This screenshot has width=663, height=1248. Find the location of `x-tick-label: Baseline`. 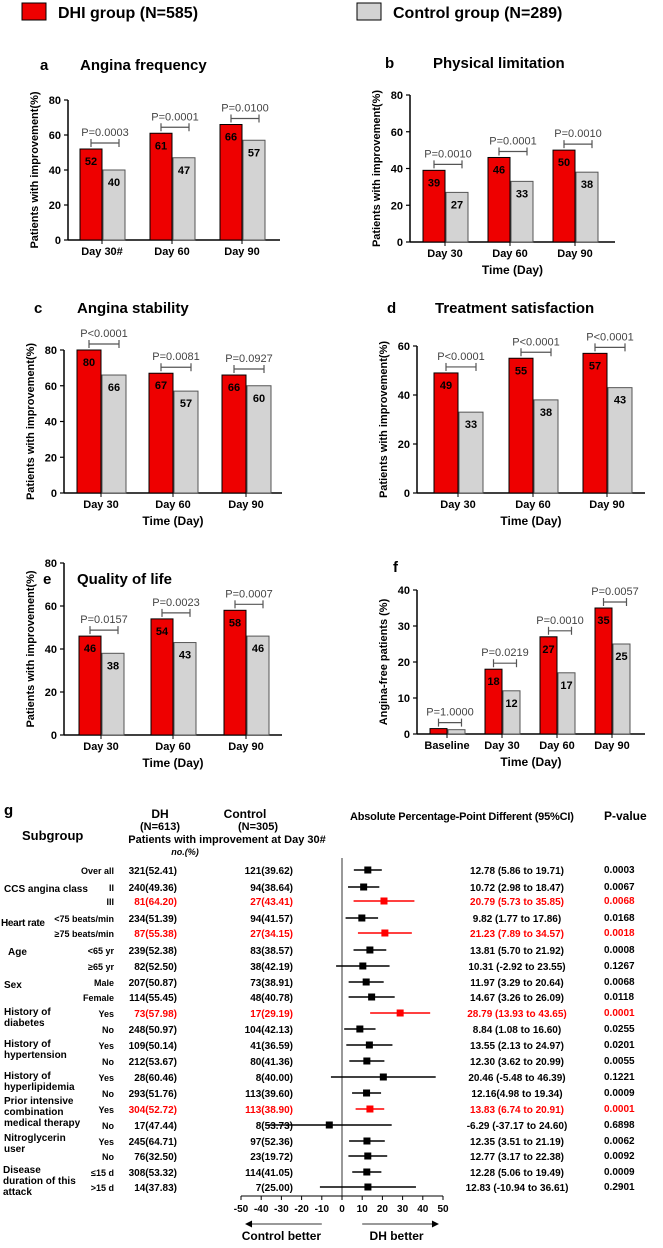

x-tick-label: Baseline is located at coordinates (446, 746).